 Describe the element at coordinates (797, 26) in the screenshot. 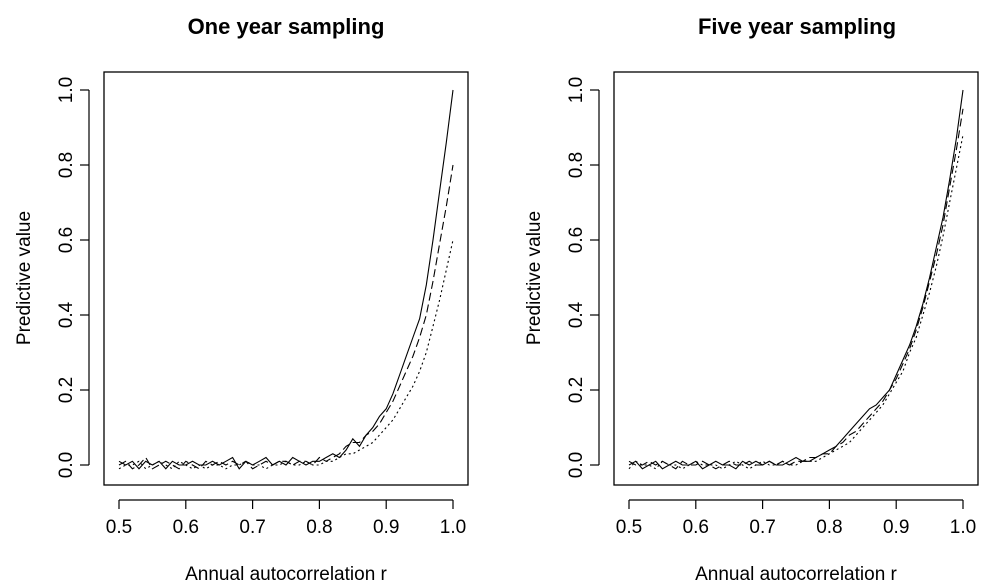

I see `chart-title: Five year sampling` at that location.